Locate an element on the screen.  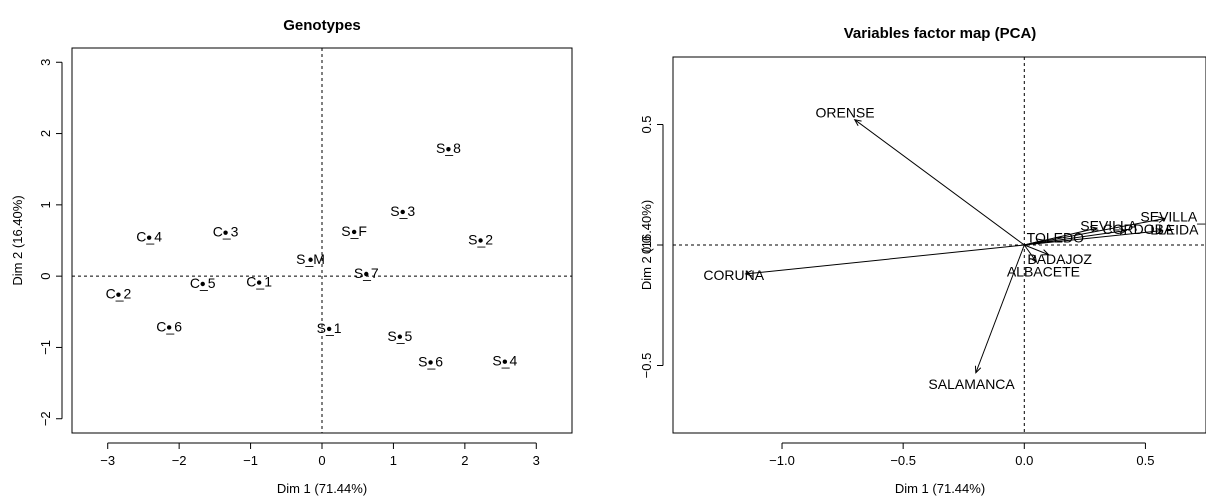
variable-label: ORENSE is located at coordinates (844, 113).